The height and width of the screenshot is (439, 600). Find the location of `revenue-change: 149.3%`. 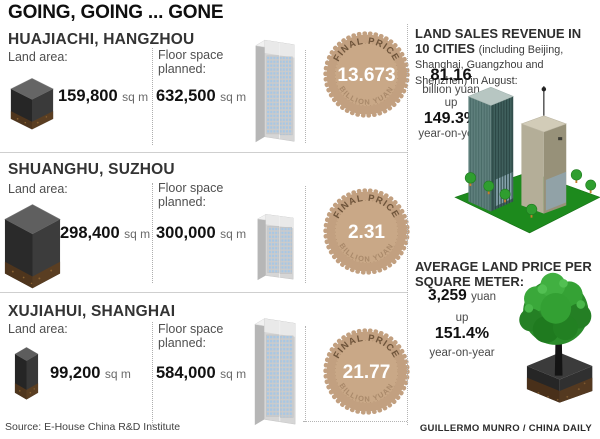

revenue-change: 149.3% is located at coordinates (451, 118).